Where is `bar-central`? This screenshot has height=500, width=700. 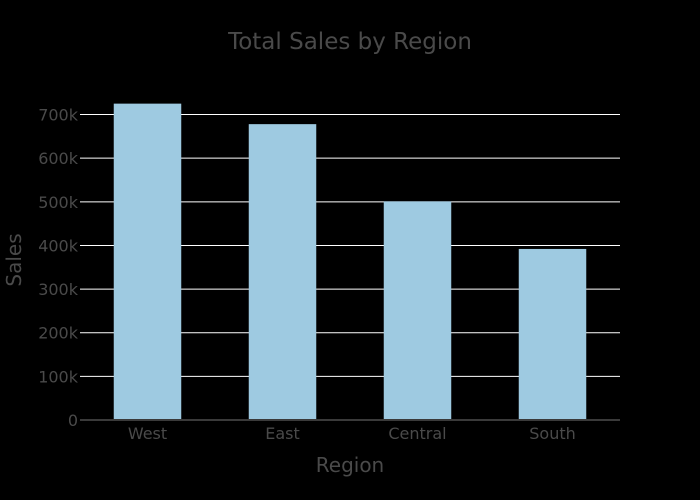 bar-central is located at coordinates (417, 310).